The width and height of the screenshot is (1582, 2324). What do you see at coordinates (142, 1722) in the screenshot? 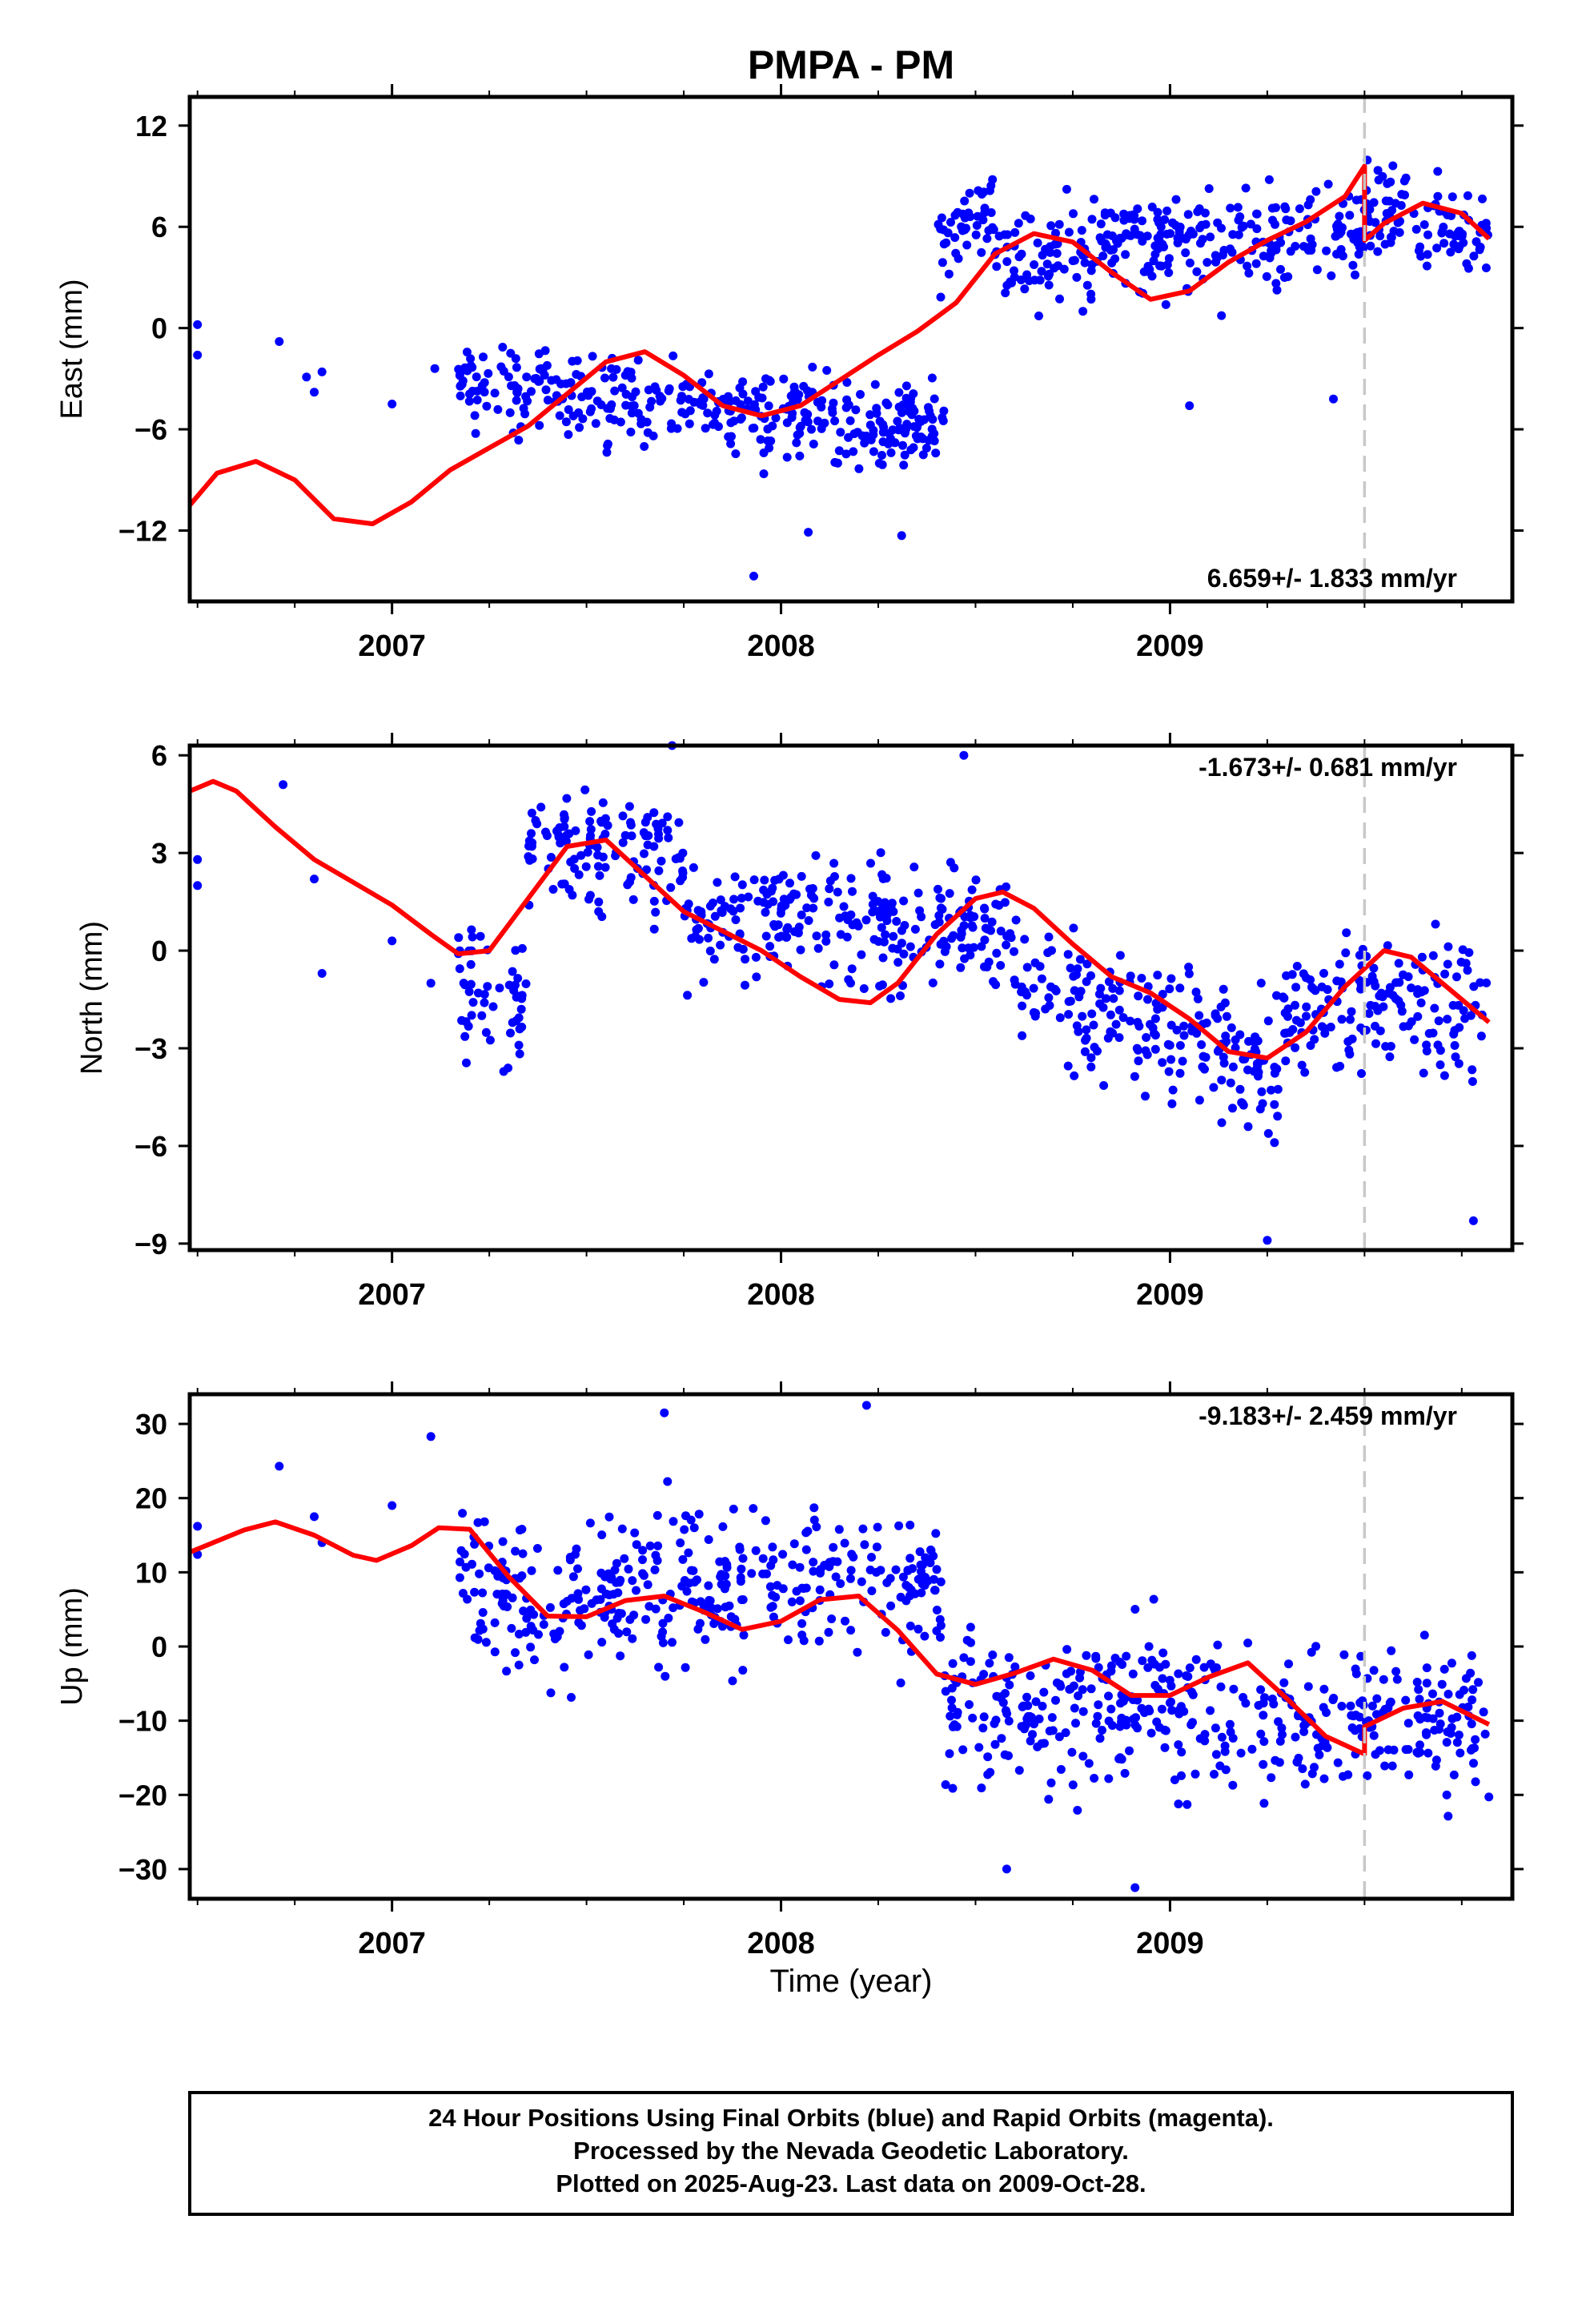
I see `y-tick-label: −10` at bounding box center [142, 1722].